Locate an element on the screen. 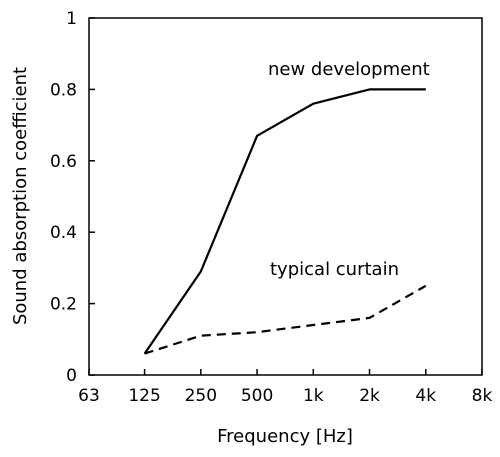 This screenshot has height=457, width=500. series-label-typical-curtain: typical curtain is located at coordinates (334, 269).